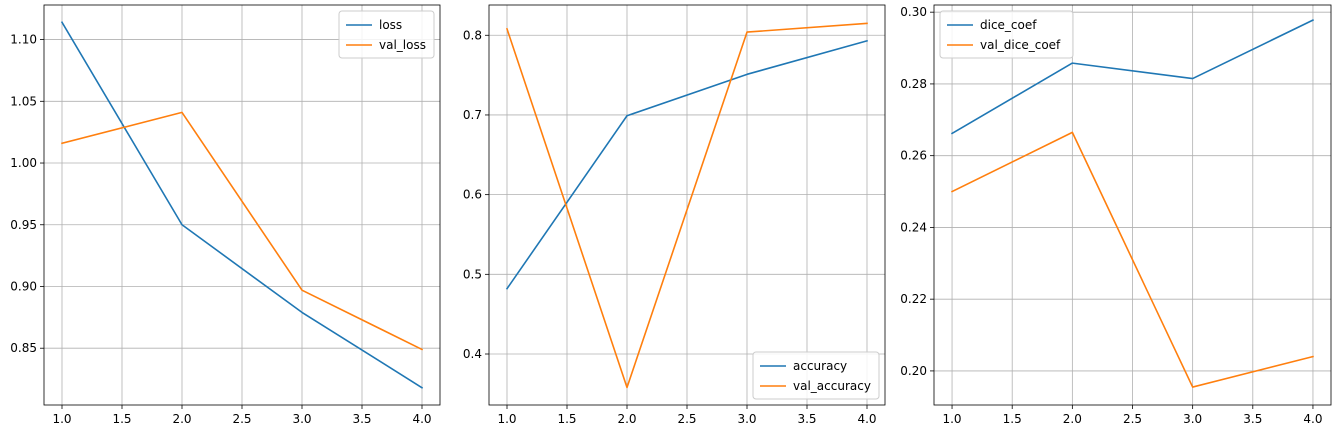 The height and width of the screenshot is (435, 1338). Describe the element at coordinates (23, 101) in the screenshot. I see `y-tick-label: 1.05` at that location.